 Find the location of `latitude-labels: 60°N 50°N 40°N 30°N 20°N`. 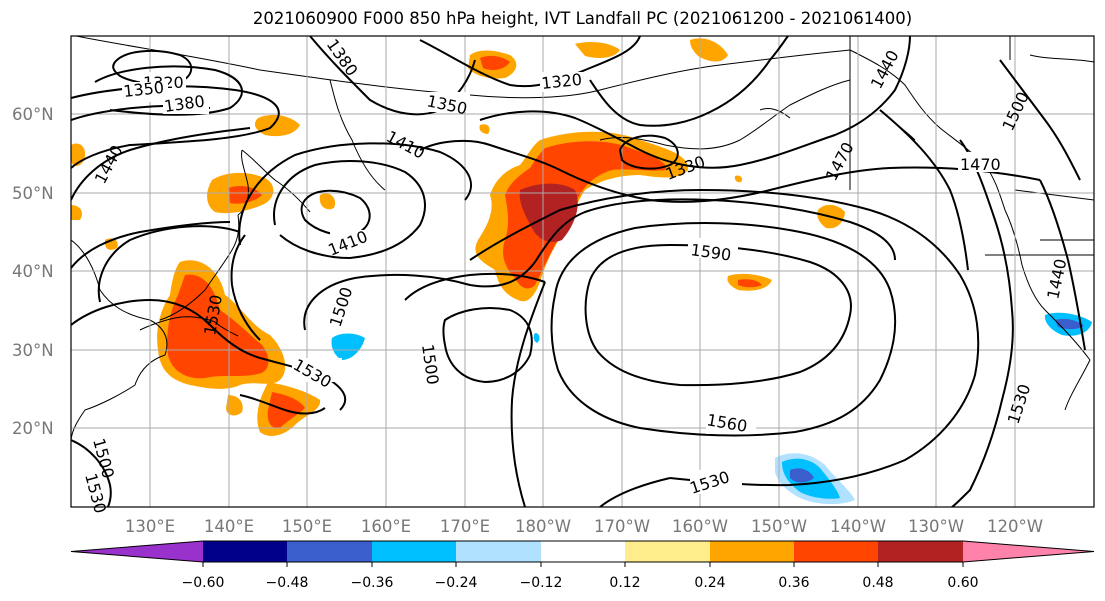

latitude-labels: 60°N 50°N 40°N 30°N 20°N is located at coordinates (33, 271).